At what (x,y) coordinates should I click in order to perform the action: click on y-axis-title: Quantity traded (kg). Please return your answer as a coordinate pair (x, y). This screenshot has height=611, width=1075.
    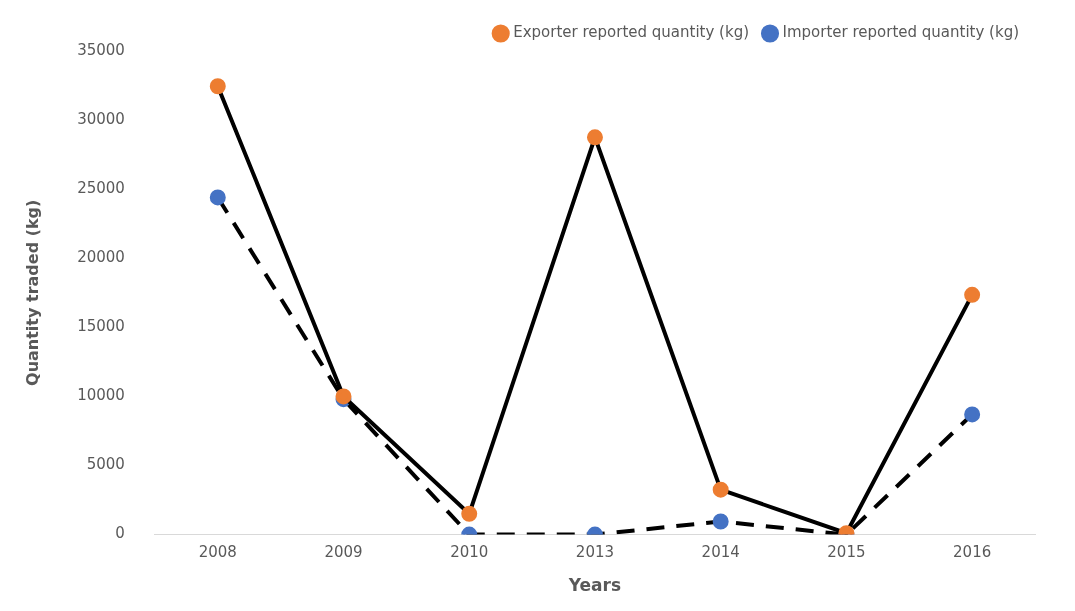
    Looking at the image, I should click on (32, 292).